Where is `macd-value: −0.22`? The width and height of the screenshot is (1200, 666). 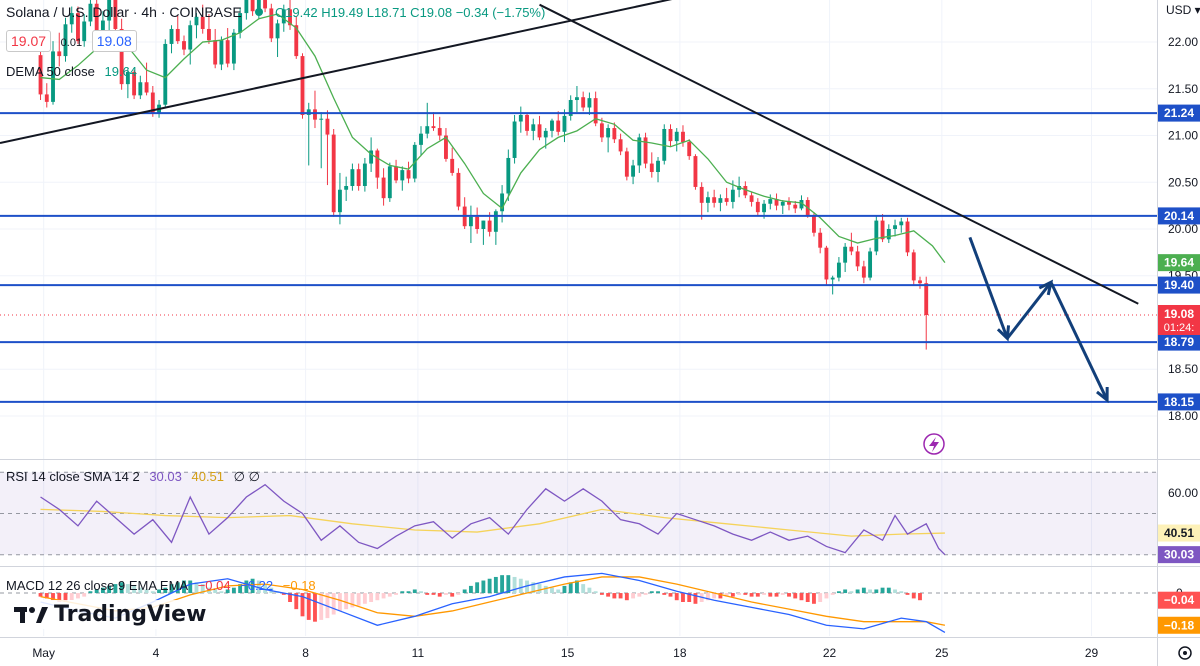
macd-value: −0.22 is located at coordinates (257, 585).